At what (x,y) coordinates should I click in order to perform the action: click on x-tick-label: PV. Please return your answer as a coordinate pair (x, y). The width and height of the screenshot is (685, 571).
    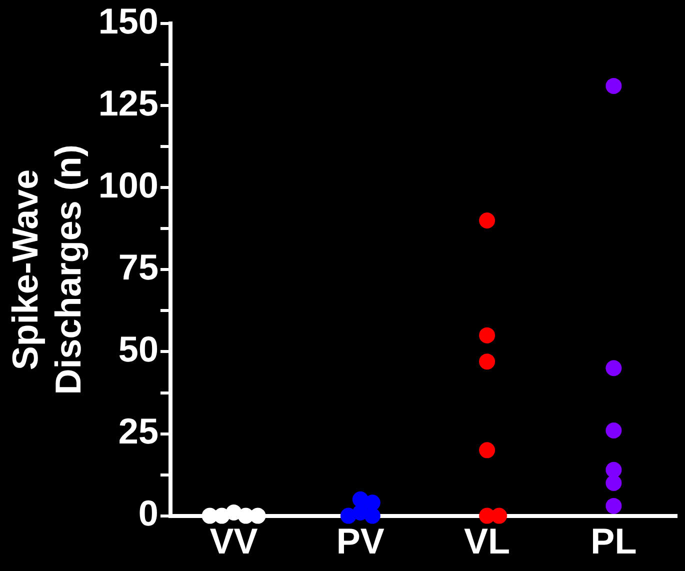
    Looking at the image, I should click on (360, 541).